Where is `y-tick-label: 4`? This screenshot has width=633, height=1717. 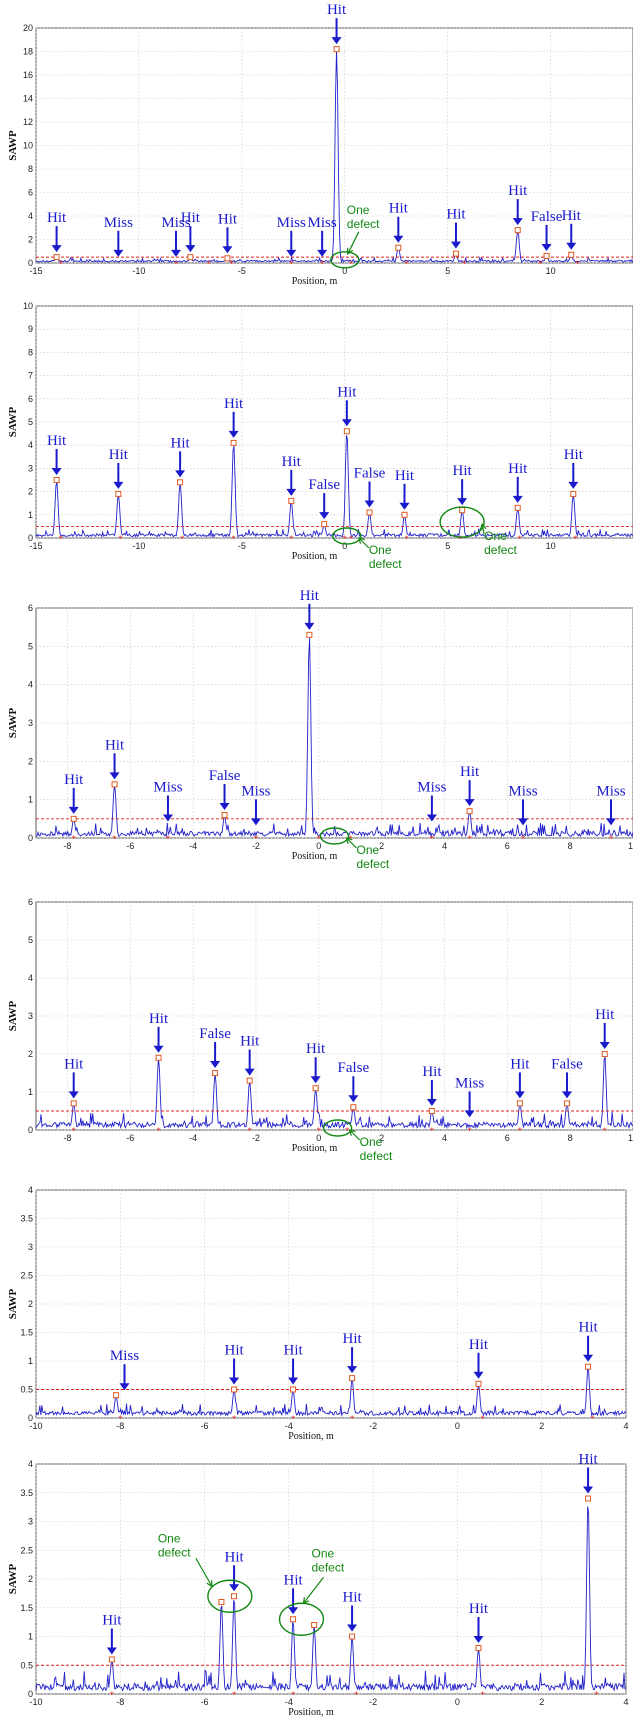 y-tick-label: 4 is located at coordinates (30, 1190).